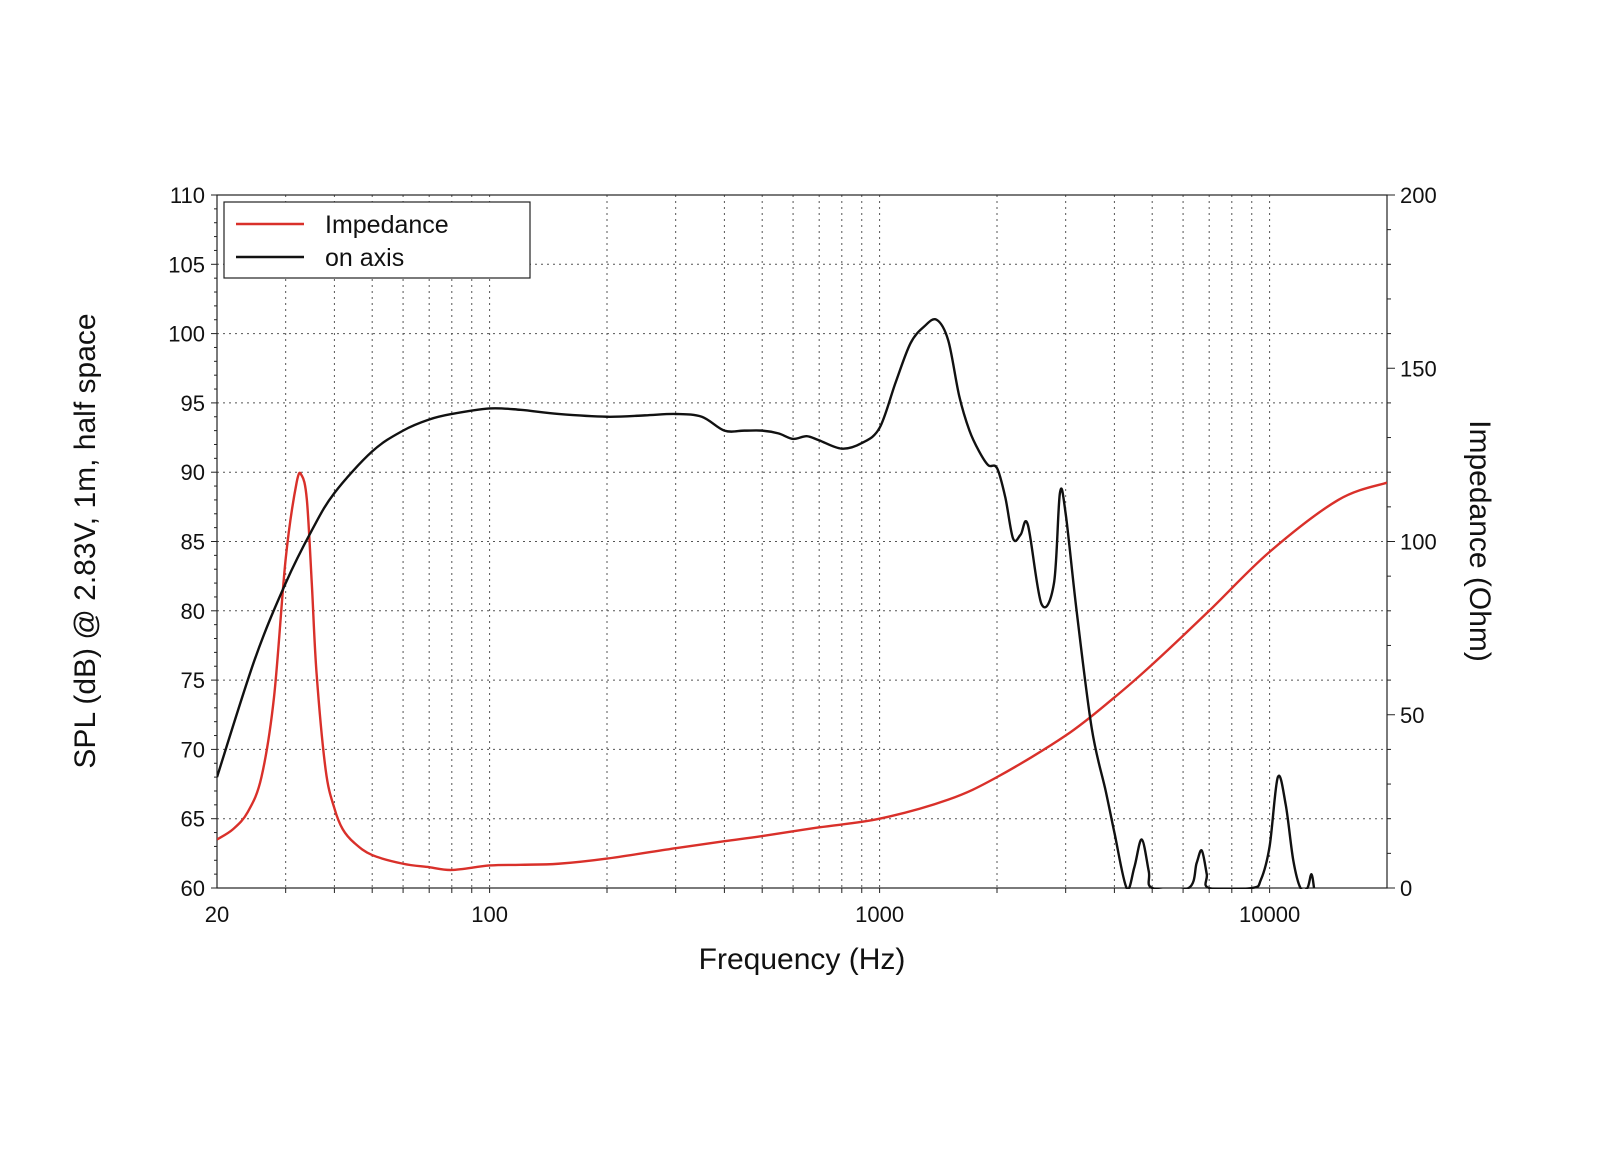 The width and height of the screenshot is (1600, 1150). Describe the element at coordinates (802, 959) in the screenshot. I see `x-axis-title: Frequency (Hz)` at that location.